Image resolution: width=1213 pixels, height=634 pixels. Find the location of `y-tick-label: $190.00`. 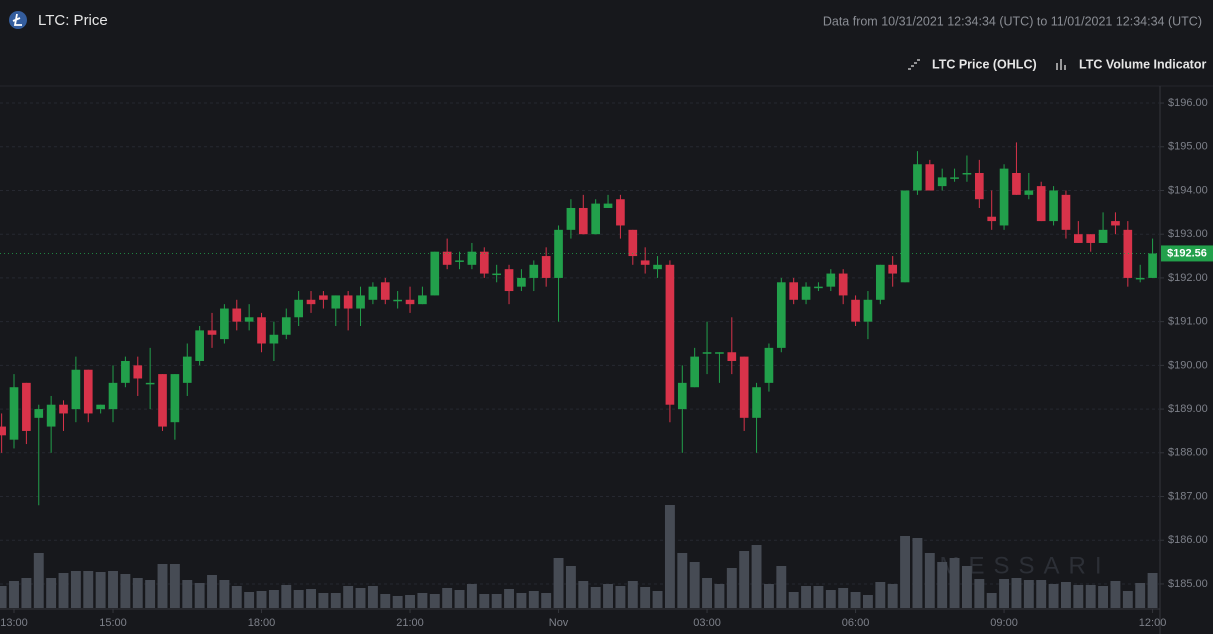

y-tick-label: $190.00 is located at coordinates (1188, 365).